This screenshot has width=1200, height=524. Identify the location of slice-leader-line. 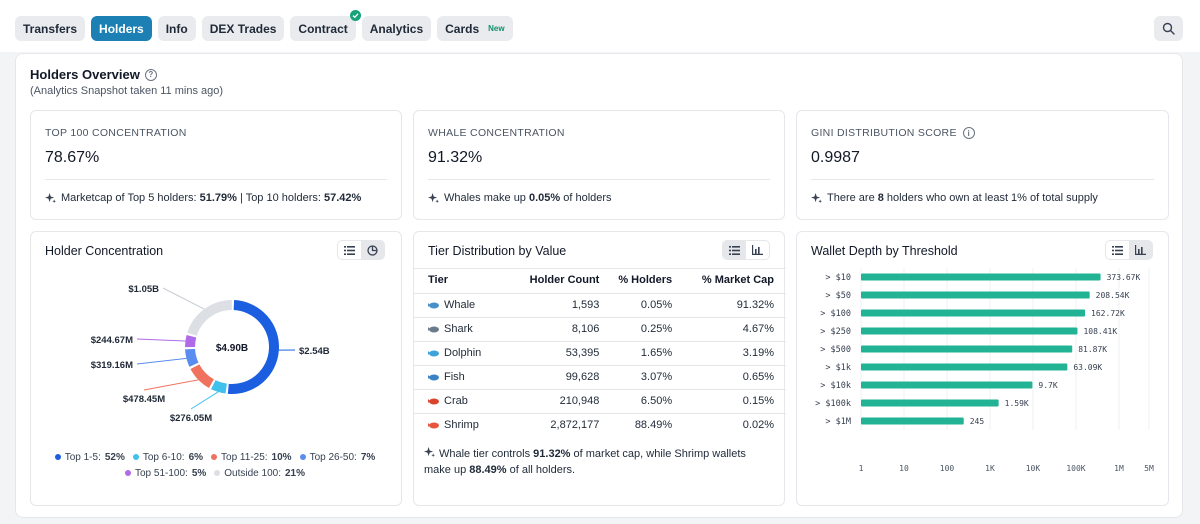
(204, 400).